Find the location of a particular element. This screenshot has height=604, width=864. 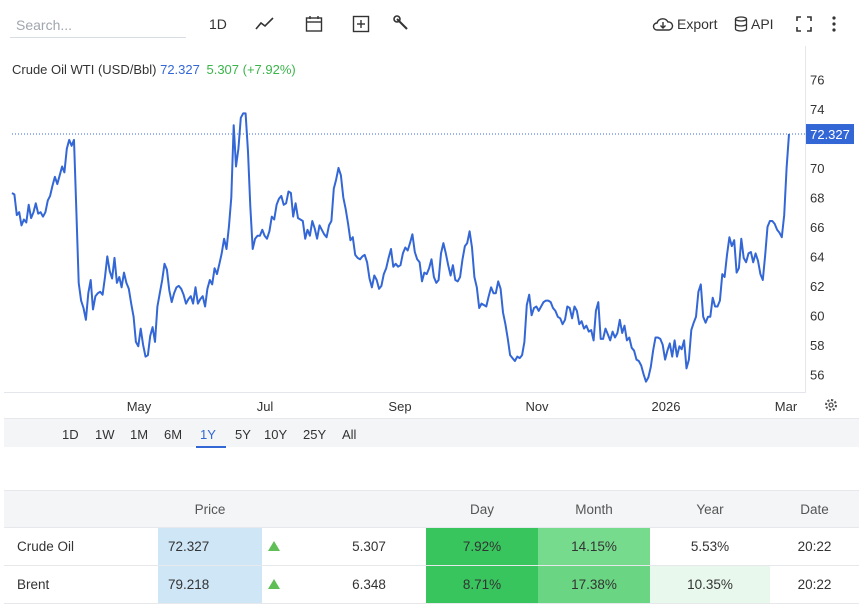

row-day: 7.92% is located at coordinates (482, 546).